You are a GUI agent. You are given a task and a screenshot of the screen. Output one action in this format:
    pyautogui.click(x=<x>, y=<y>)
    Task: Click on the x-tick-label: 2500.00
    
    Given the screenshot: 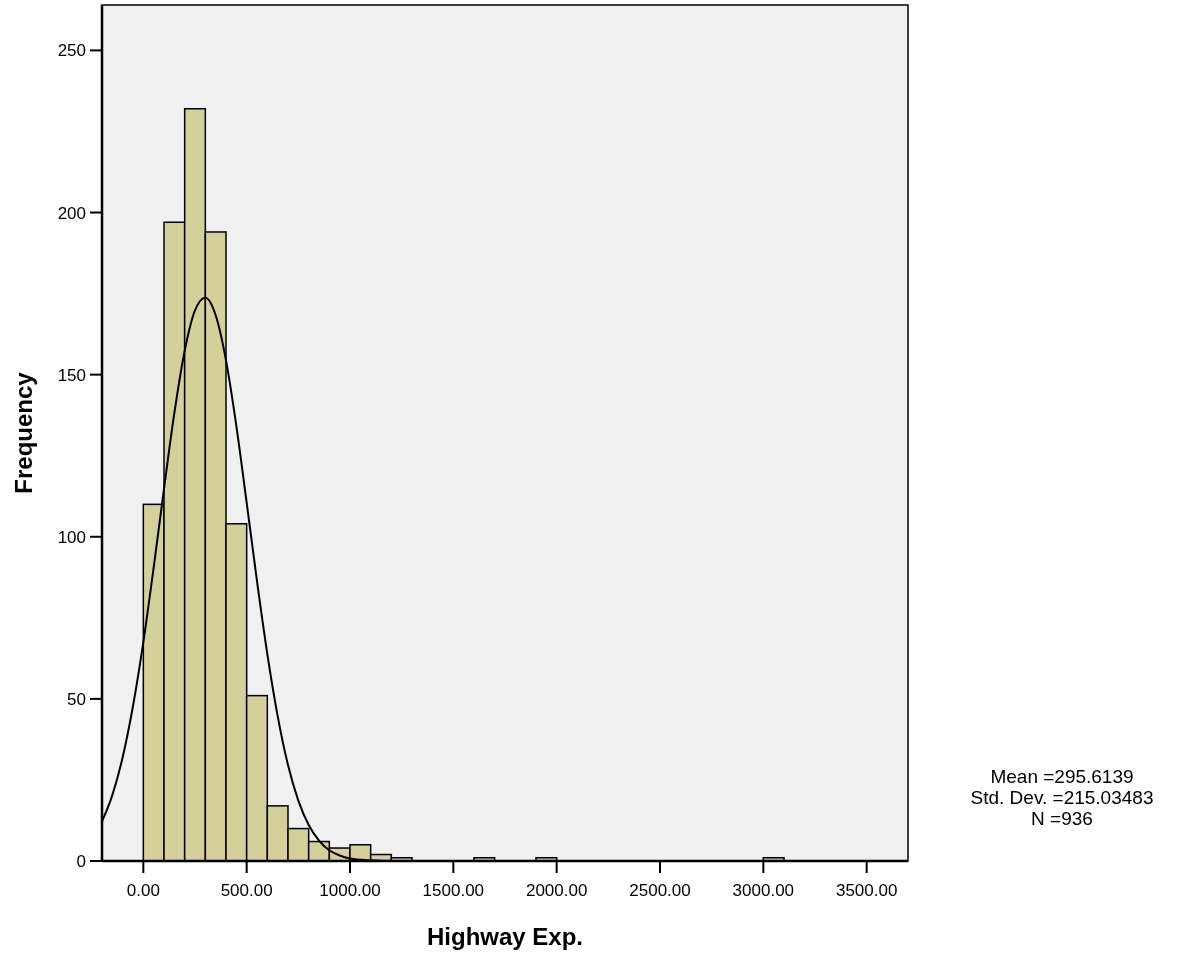 What is the action you would take?
    pyautogui.click(x=660, y=890)
    